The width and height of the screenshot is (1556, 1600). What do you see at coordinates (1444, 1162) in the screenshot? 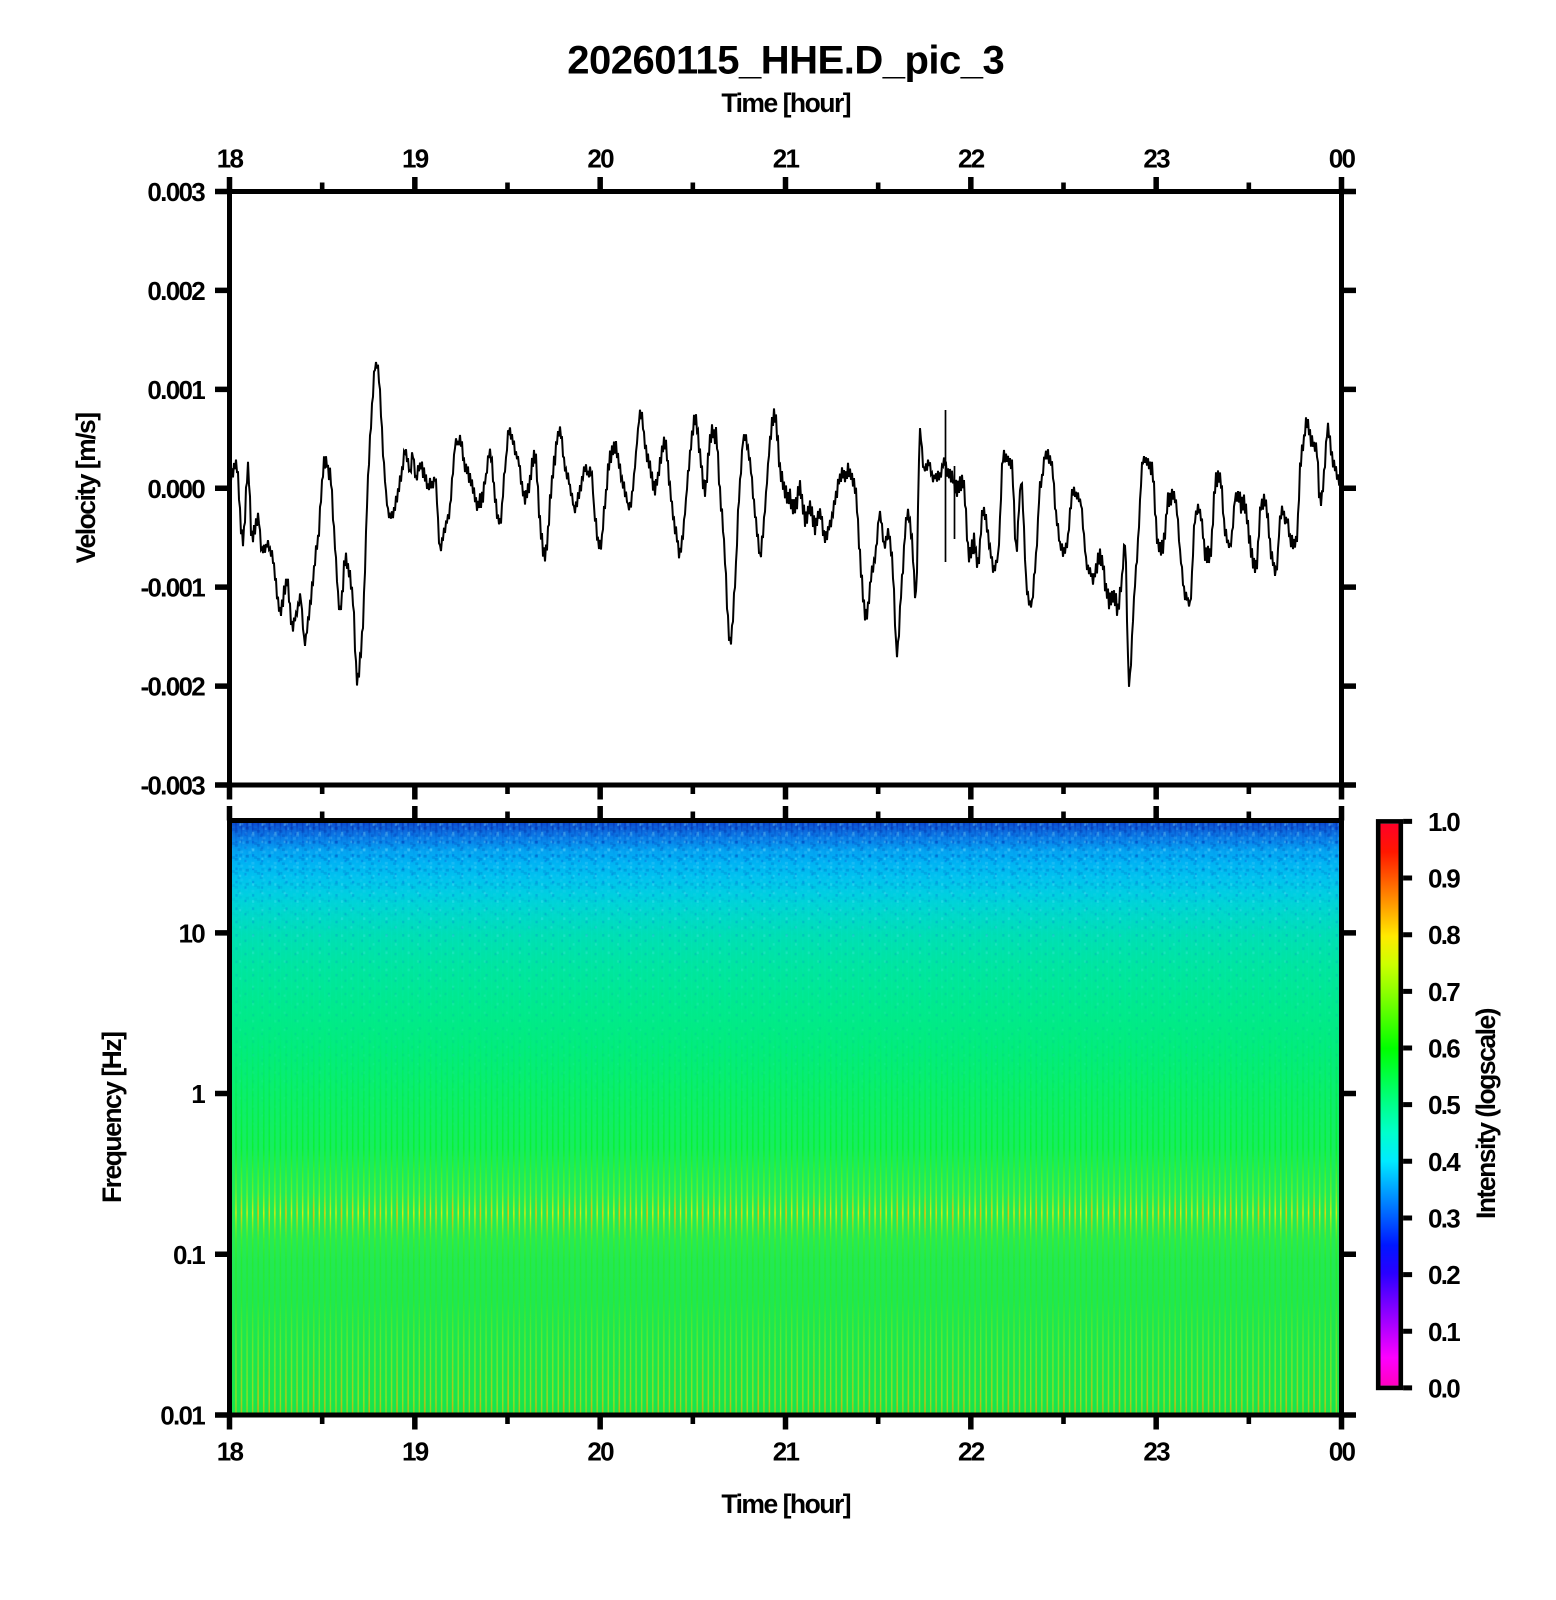
I see `svg-text: 0.4` at bounding box center [1444, 1162].